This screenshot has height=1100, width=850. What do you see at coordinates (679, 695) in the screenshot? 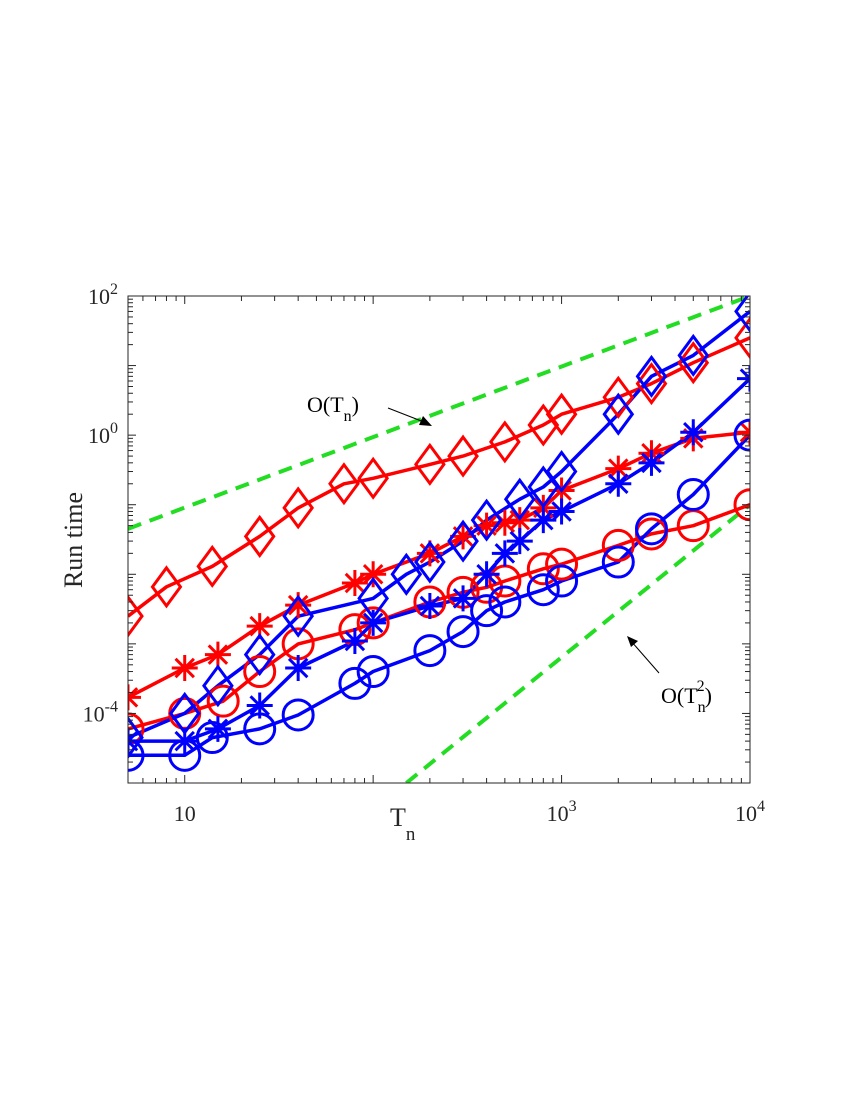
I see `annotation-quadratic-base: O(T` at bounding box center [679, 695].